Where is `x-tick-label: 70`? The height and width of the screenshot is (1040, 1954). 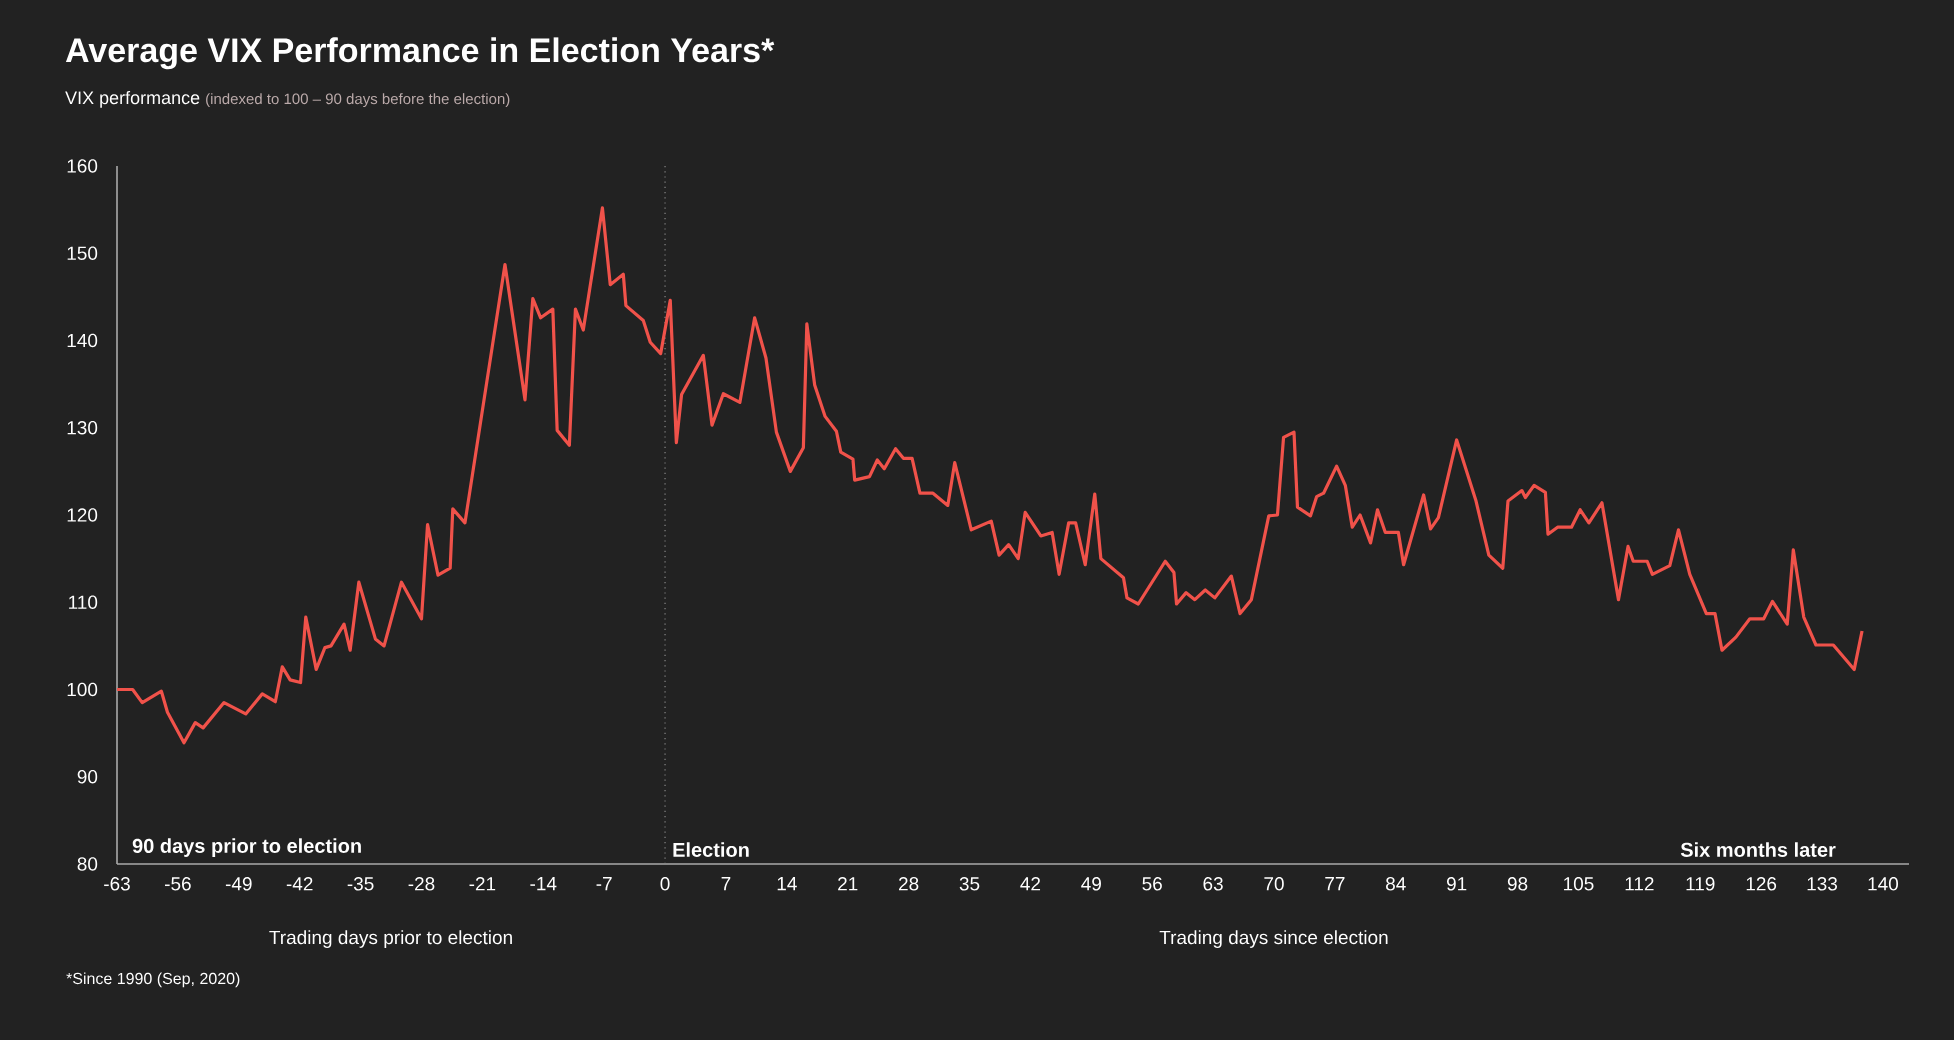
x-tick-label: 70 is located at coordinates (1274, 884).